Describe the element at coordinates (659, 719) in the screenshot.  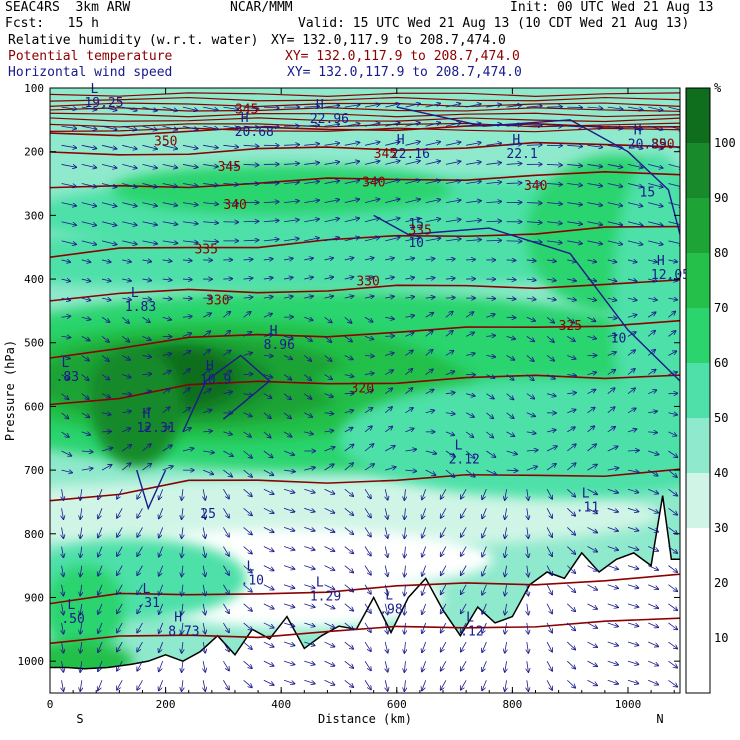
I see `north-label: N` at that location.